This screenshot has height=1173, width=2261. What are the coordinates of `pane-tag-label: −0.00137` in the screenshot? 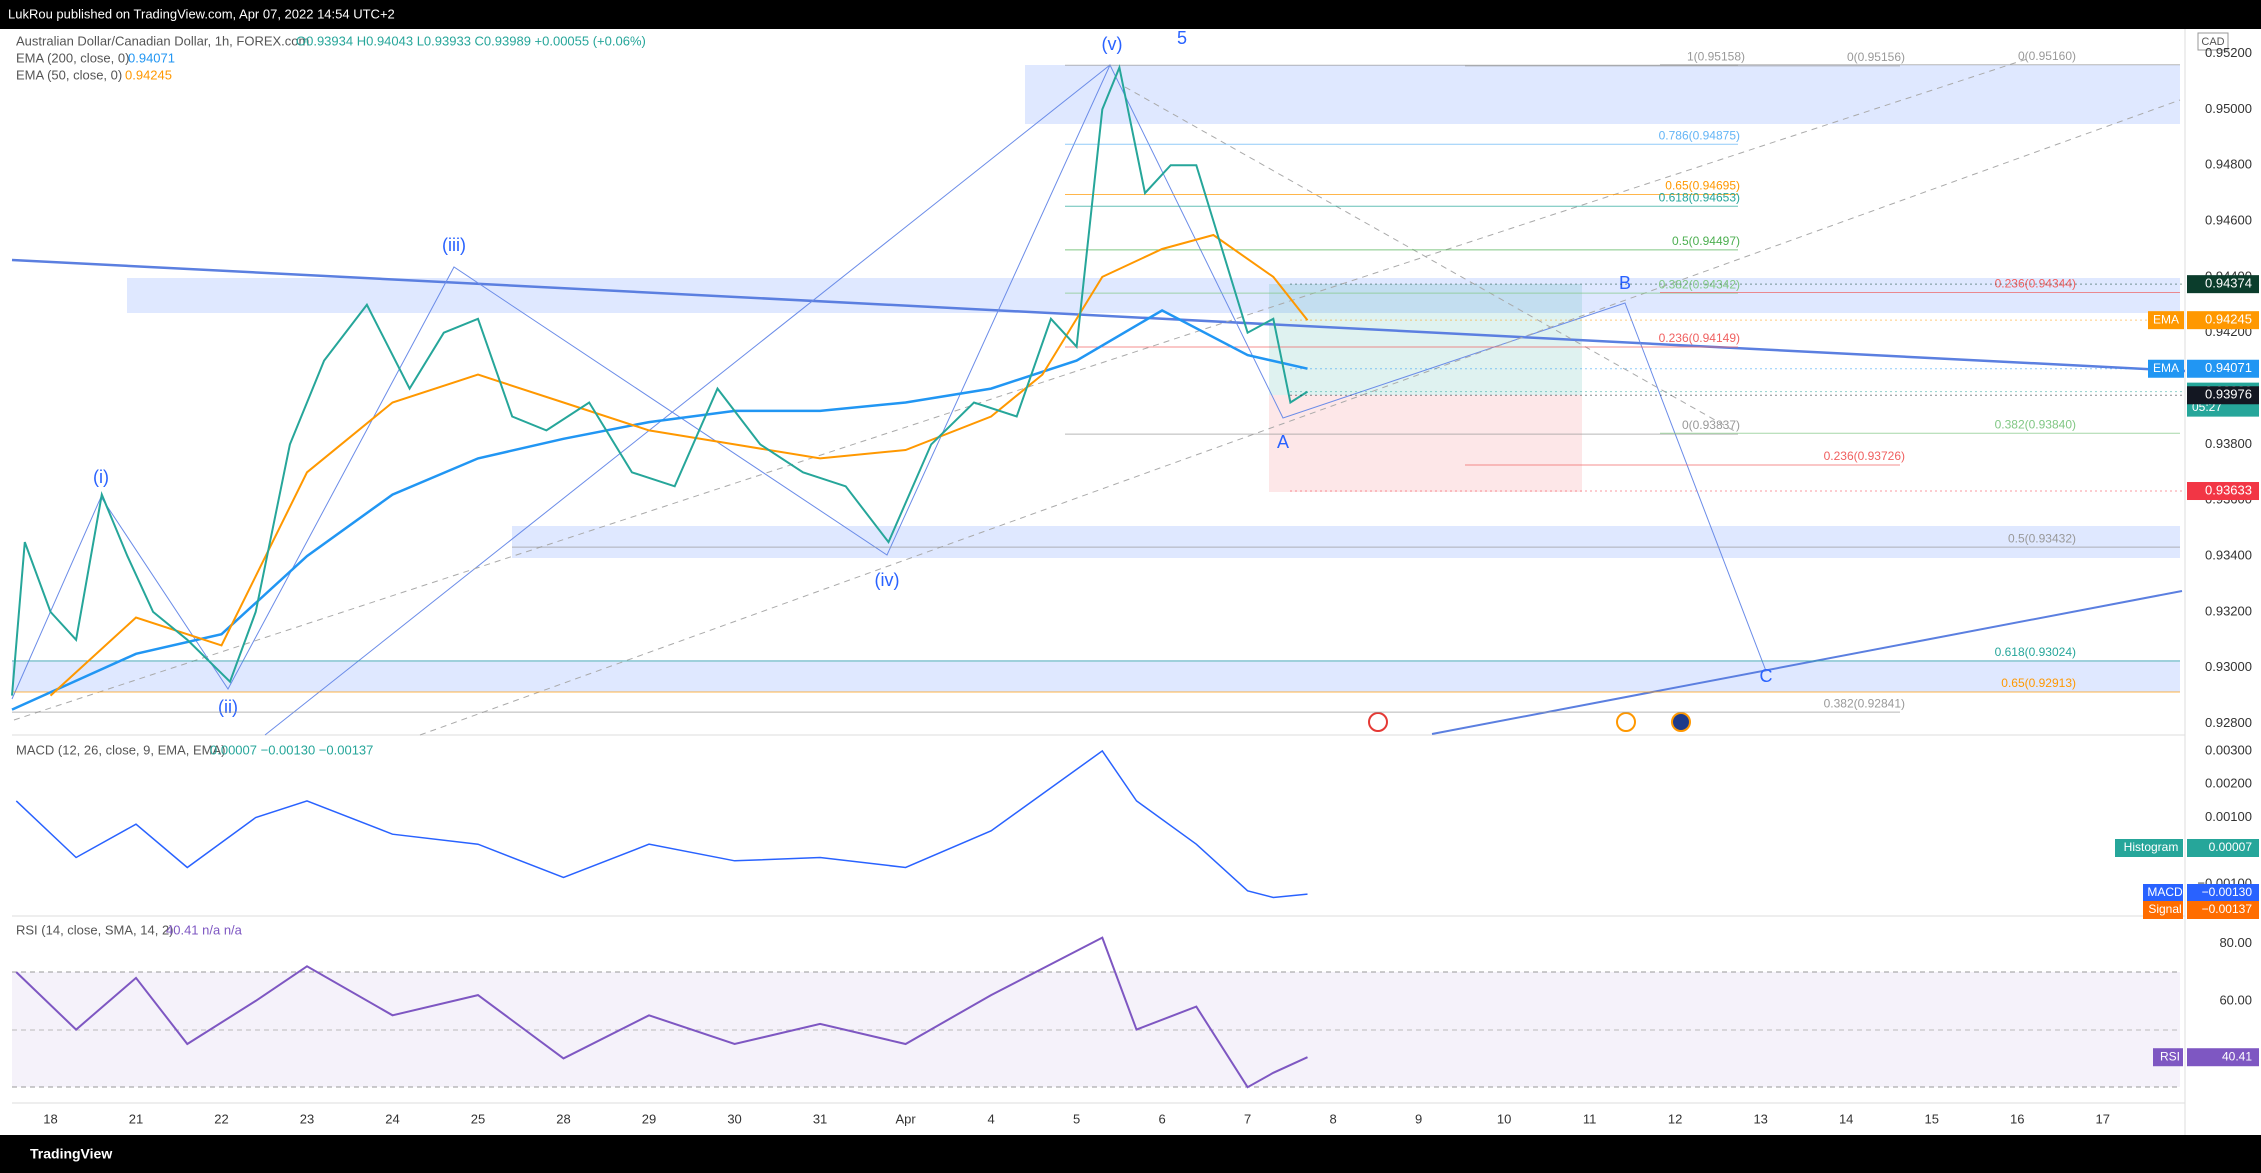 It's located at (2227, 909).